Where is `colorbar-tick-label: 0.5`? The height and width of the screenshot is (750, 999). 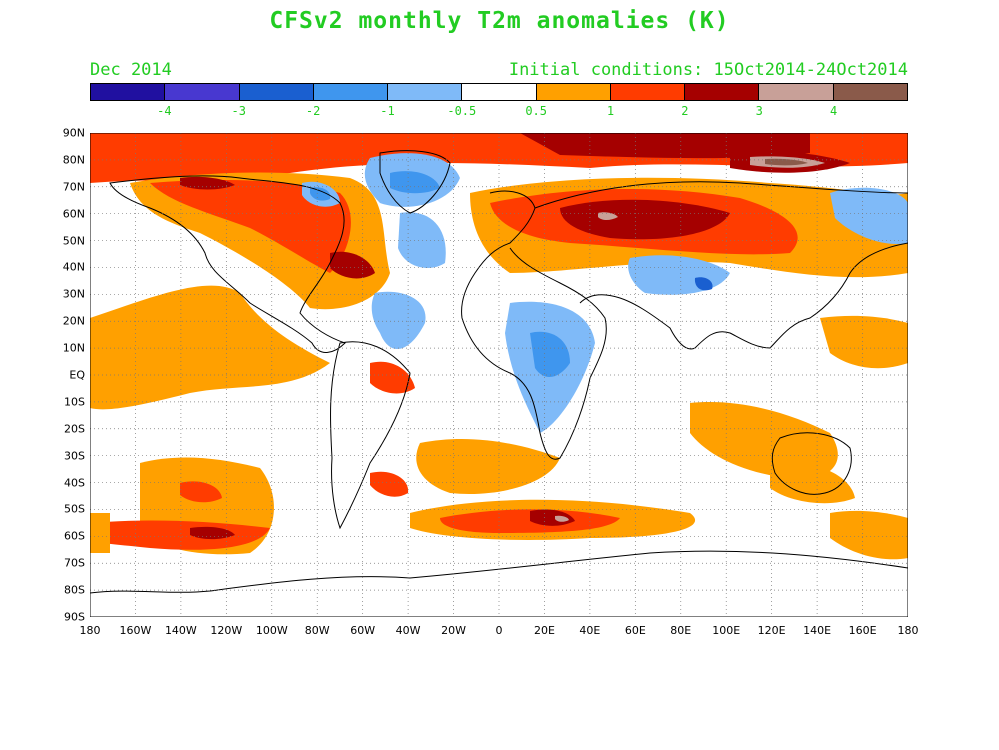 colorbar-tick-label: 0.5 is located at coordinates (536, 111).